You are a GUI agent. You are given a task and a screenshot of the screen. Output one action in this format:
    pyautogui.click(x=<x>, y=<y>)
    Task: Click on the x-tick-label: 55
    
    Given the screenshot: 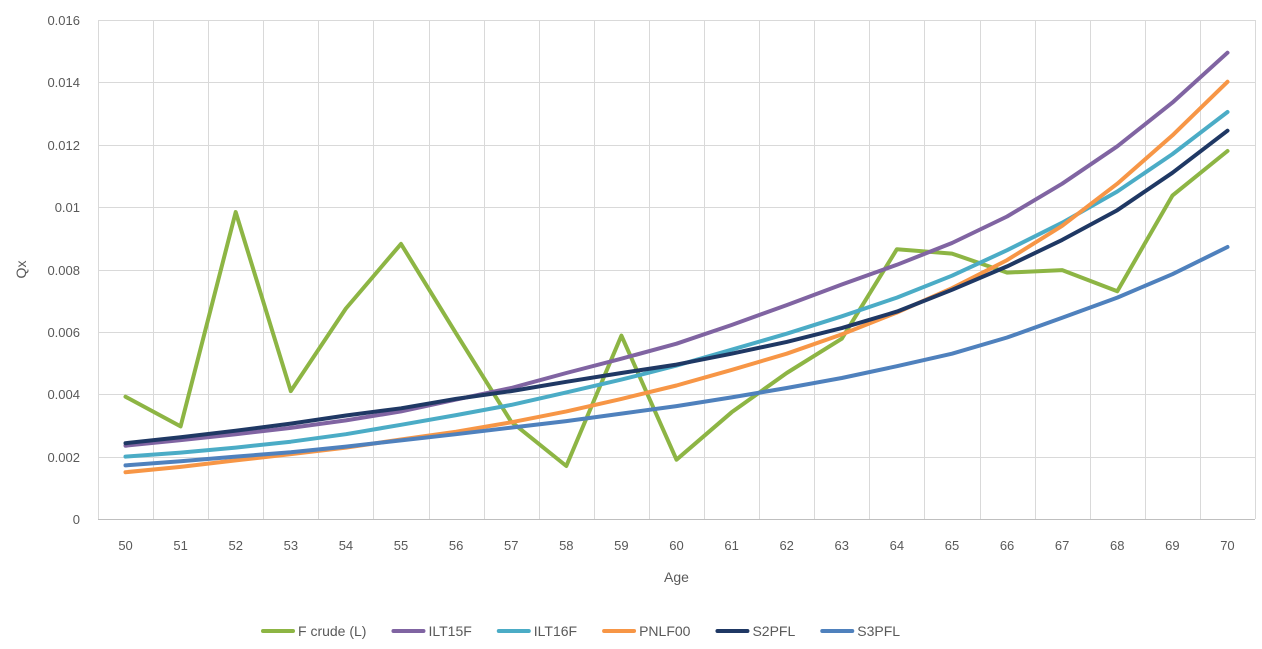 What is the action you would take?
    pyautogui.click(x=401, y=545)
    